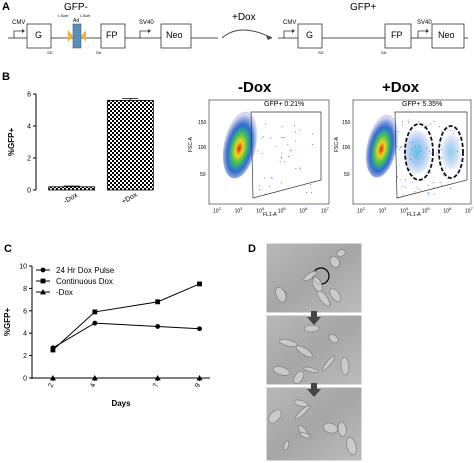 The width and height of the screenshot is (474, 463). What do you see at coordinates (52, 385) in the screenshot?
I see `x-tick-label: 2` at bounding box center [52, 385].